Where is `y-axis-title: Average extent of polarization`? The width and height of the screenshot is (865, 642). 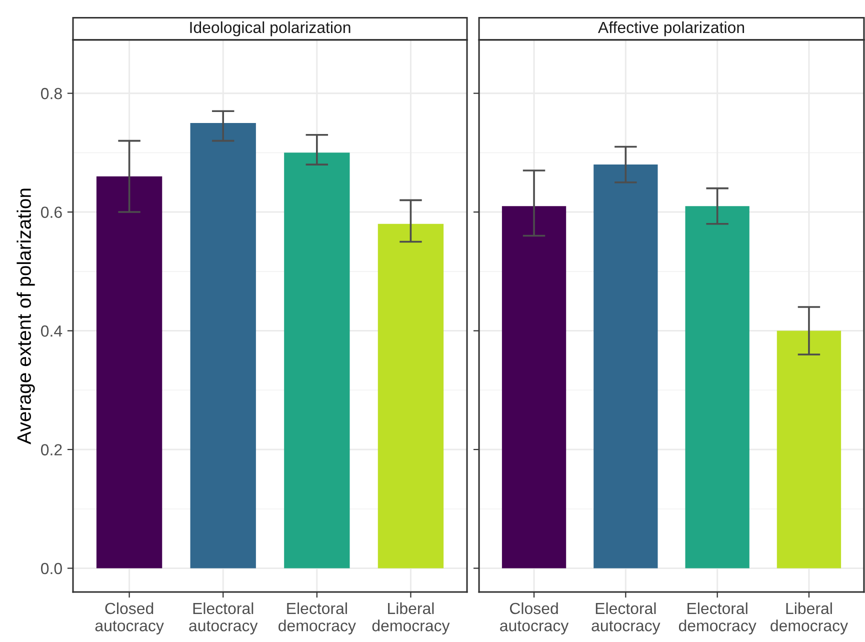 y-axis-title: Average extent of polarization is located at coordinates (25, 316).